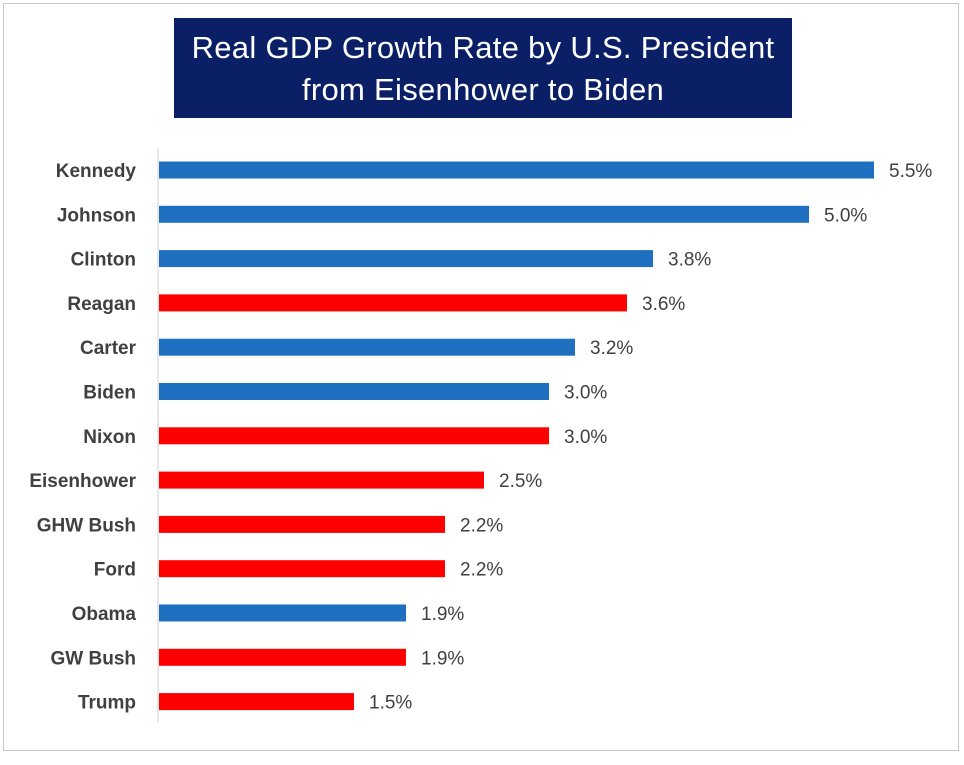  I want to click on bar-obama, so click(282, 613).